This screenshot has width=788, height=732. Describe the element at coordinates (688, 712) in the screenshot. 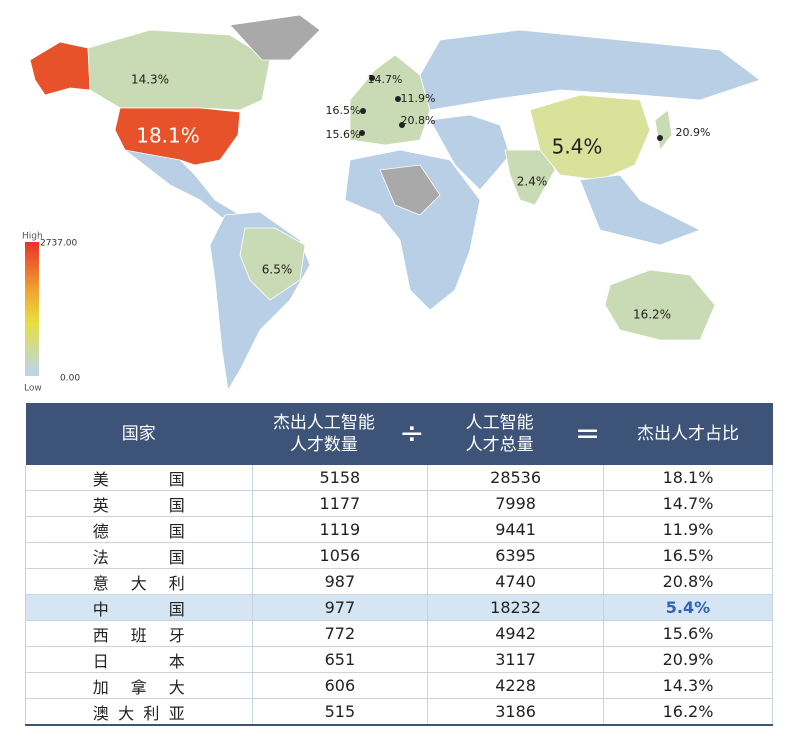

I see `table-cell: 16.2%` at that location.